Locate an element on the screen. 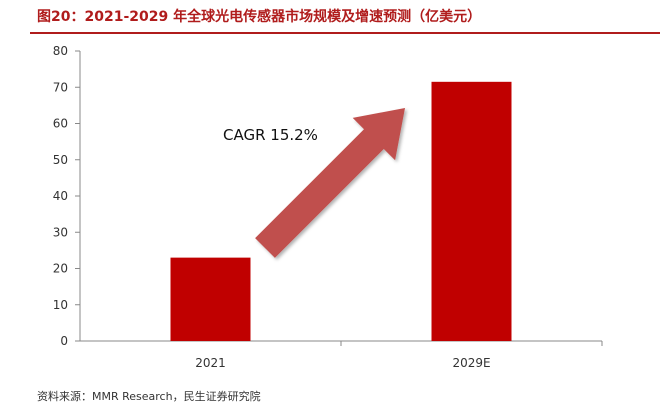 The height and width of the screenshot is (414, 668). growth-arrow-shape is located at coordinates (330, 183).